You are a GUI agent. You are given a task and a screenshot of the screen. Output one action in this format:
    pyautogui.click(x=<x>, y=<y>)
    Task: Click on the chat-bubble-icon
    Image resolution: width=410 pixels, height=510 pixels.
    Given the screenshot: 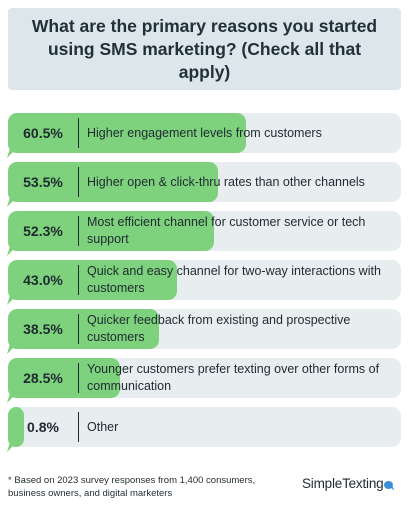 What is the action you would take?
    pyautogui.click(x=389, y=485)
    